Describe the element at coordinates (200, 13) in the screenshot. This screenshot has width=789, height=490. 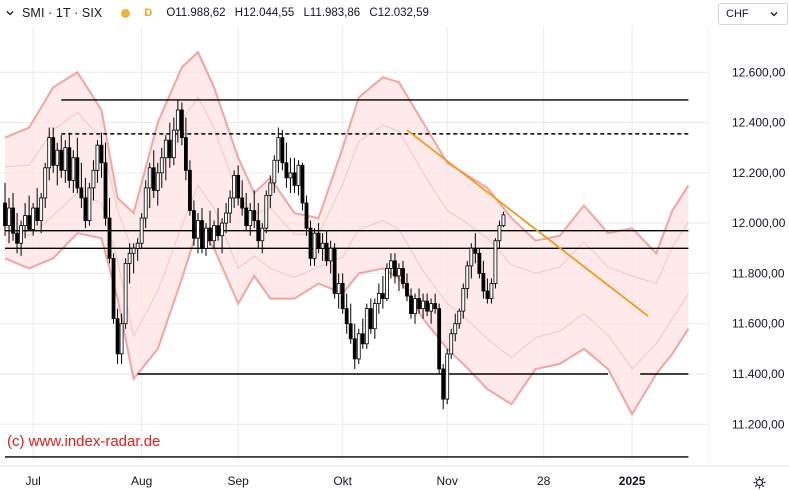
I see `ohlc-open-value: 11.988,62` at that location.